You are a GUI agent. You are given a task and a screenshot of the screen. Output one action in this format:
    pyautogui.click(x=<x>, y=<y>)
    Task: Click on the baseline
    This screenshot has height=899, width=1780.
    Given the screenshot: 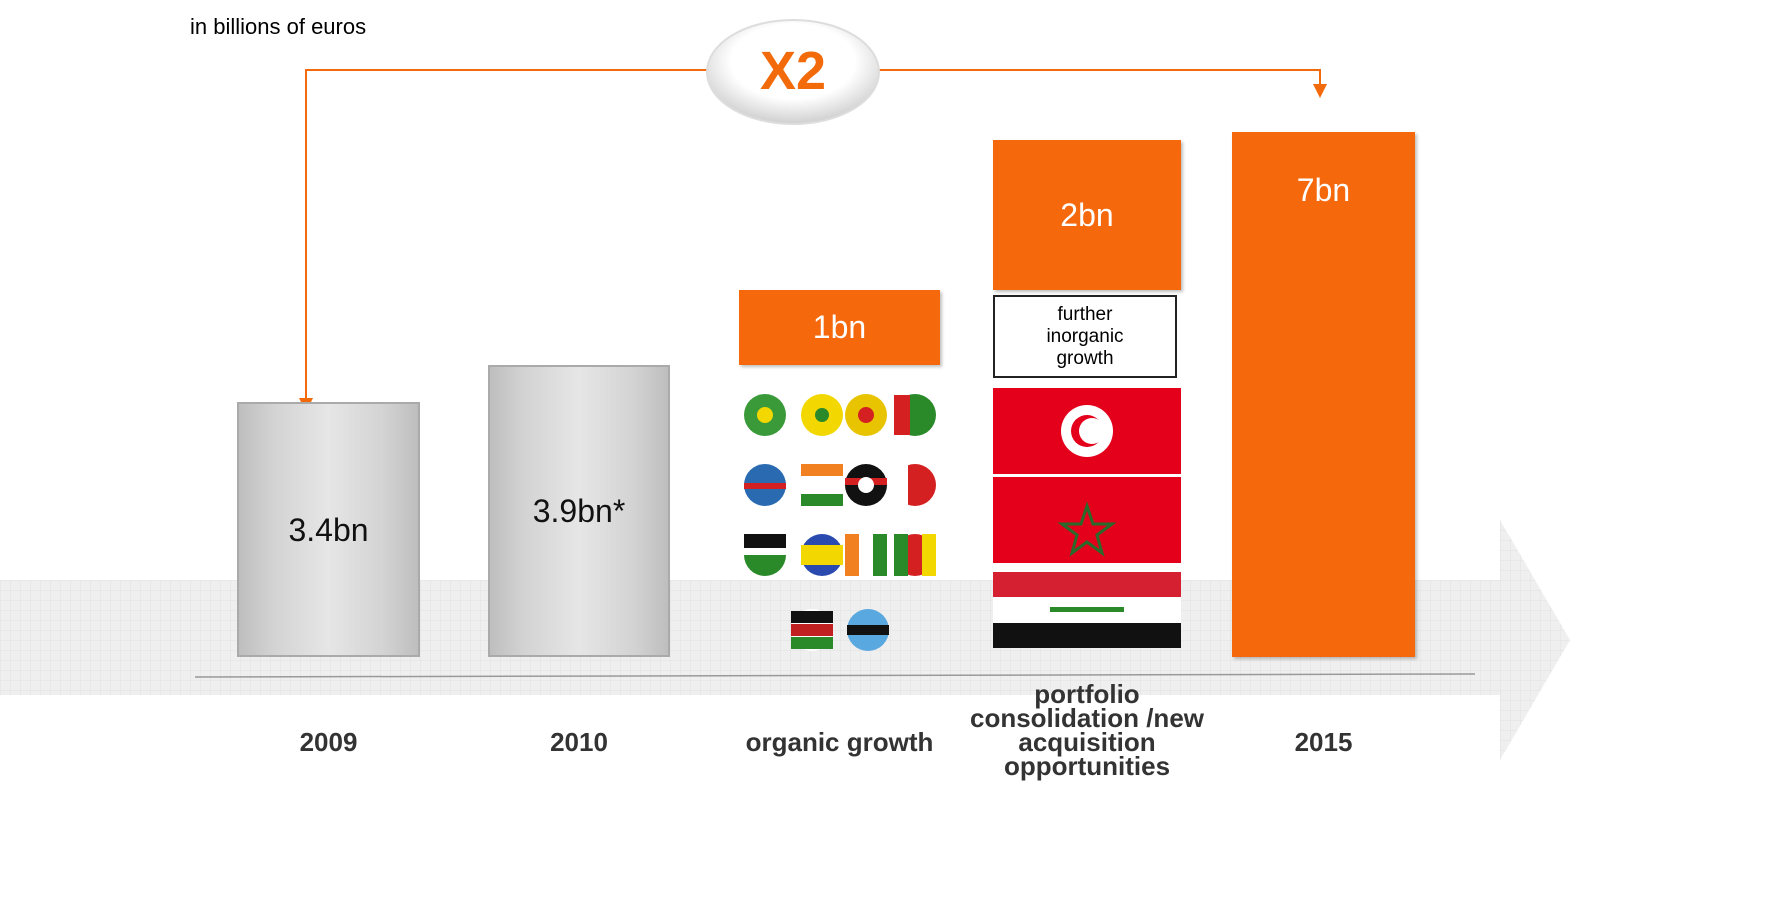 What is the action you would take?
    pyautogui.click(x=835, y=675)
    